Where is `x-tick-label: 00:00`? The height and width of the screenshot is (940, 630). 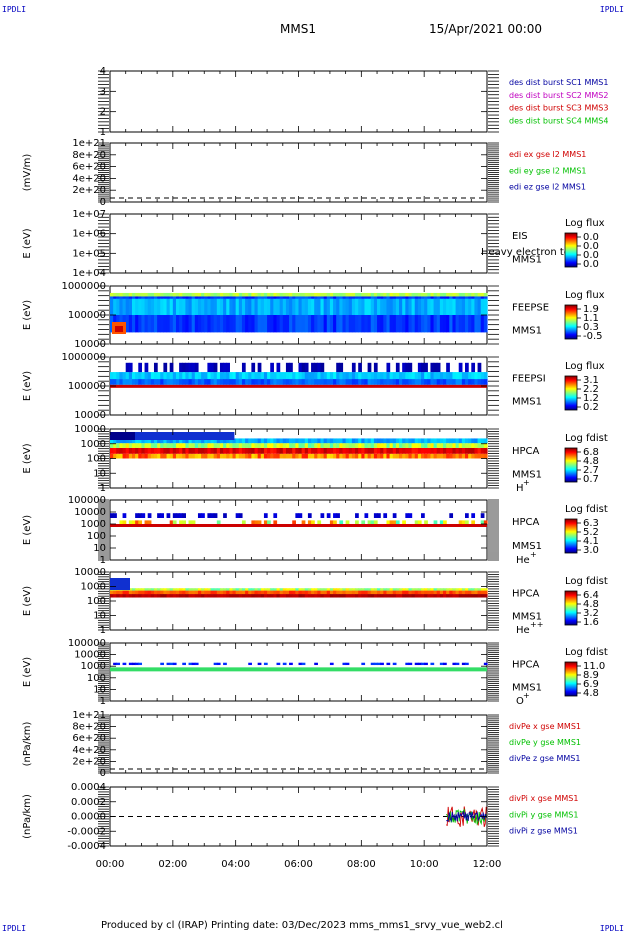
x-tick-label: 00:00 is located at coordinates (110, 864).